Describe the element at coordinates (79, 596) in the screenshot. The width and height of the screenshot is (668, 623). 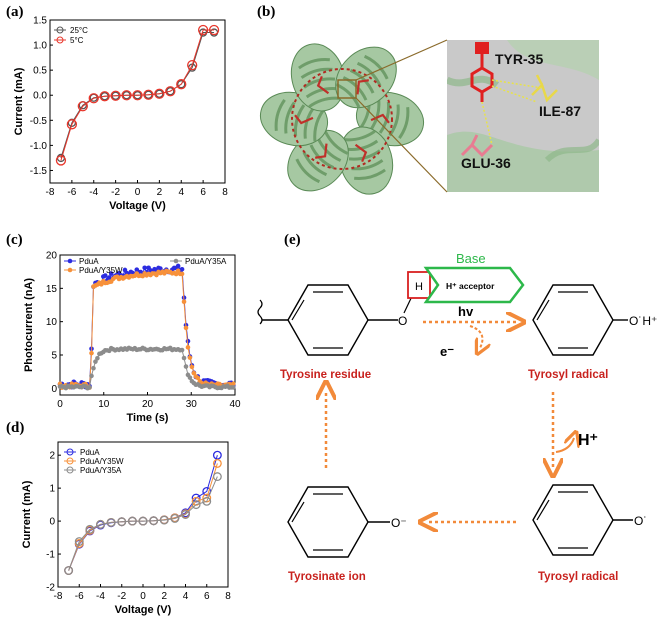
I see `x-tick-label: -6` at that location.